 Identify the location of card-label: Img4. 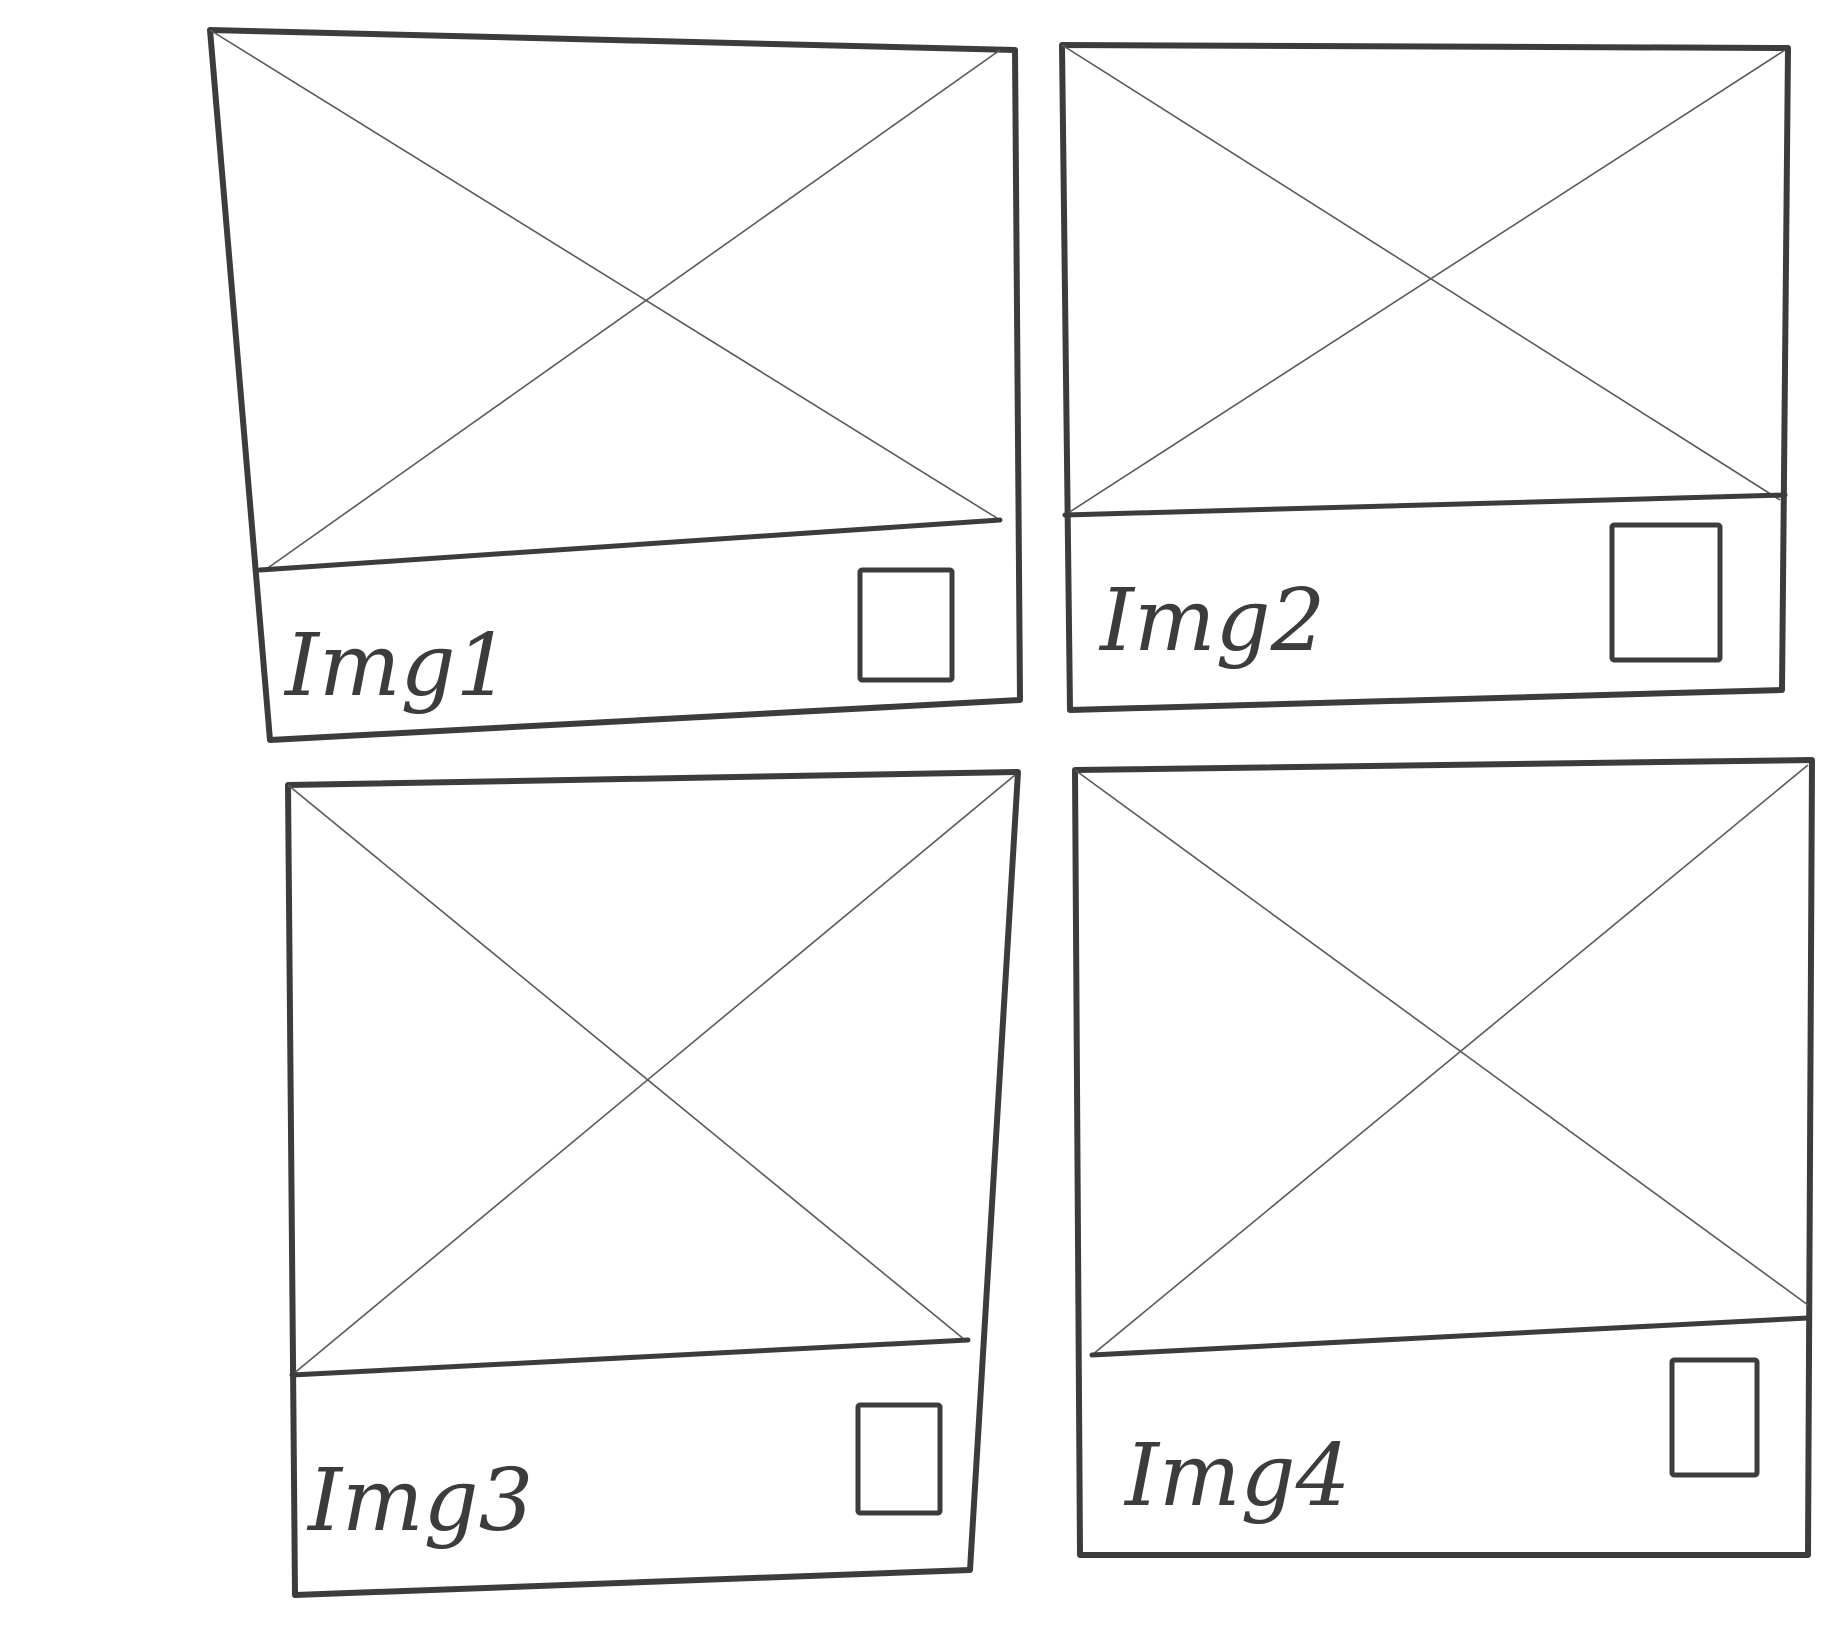
(1236, 1476).